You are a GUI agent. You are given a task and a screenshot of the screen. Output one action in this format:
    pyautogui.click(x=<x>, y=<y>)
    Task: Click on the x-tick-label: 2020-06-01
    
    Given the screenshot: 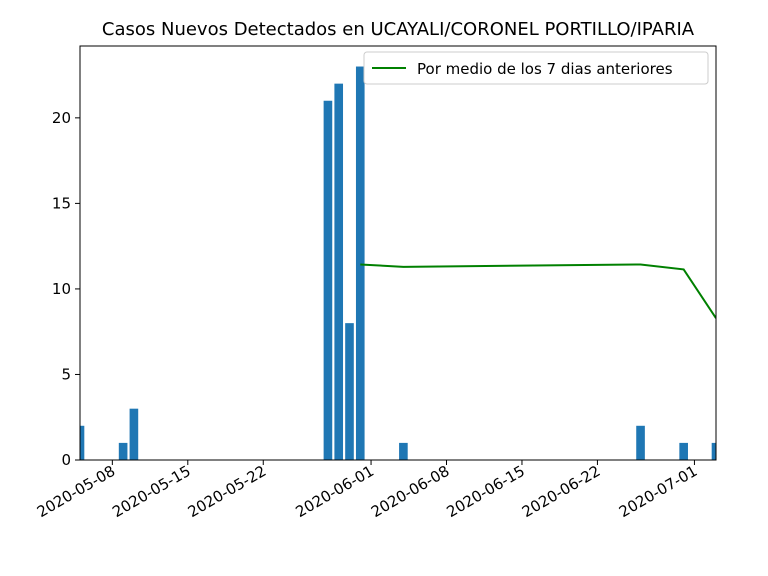 What is the action you would take?
    pyautogui.click(x=335, y=491)
    